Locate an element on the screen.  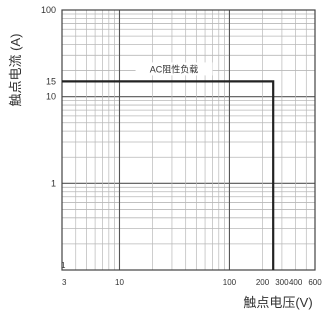
x-tick-label: 600 is located at coordinates (315, 282).